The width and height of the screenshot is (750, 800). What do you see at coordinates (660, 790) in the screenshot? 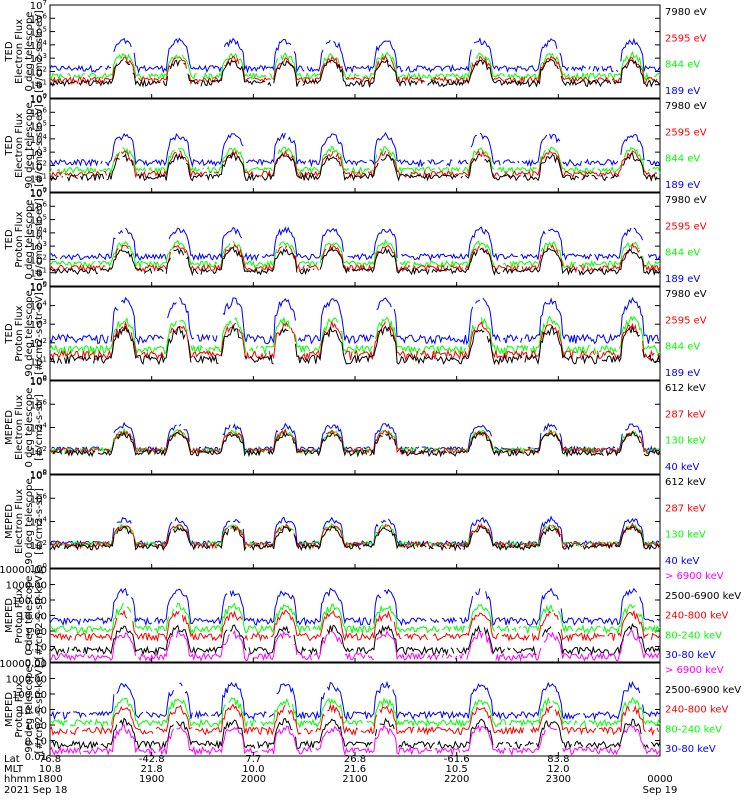
I see `x-tick-label: Sep 19` at bounding box center [660, 790].